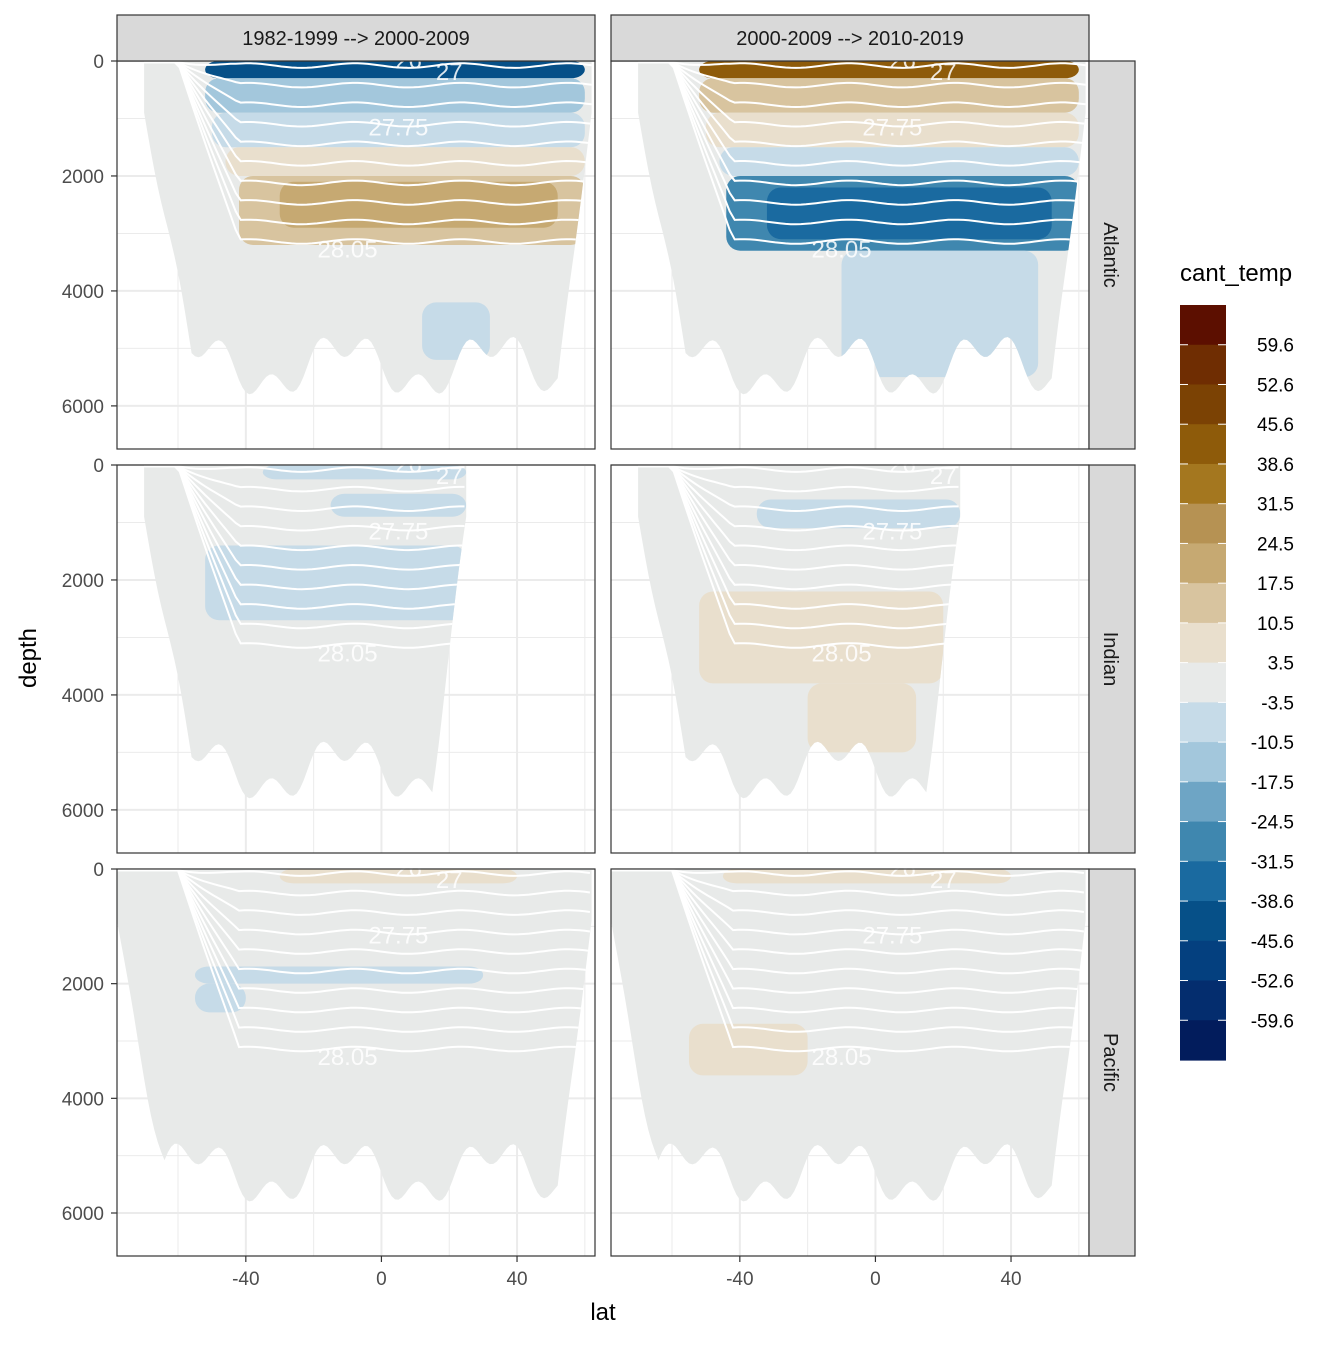 The height and width of the screenshot is (1349, 1344). What do you see at coordinates (1275, 346) in the screenshot?
I see `legend-label: 59.6` at bounding box center [1275, 346].